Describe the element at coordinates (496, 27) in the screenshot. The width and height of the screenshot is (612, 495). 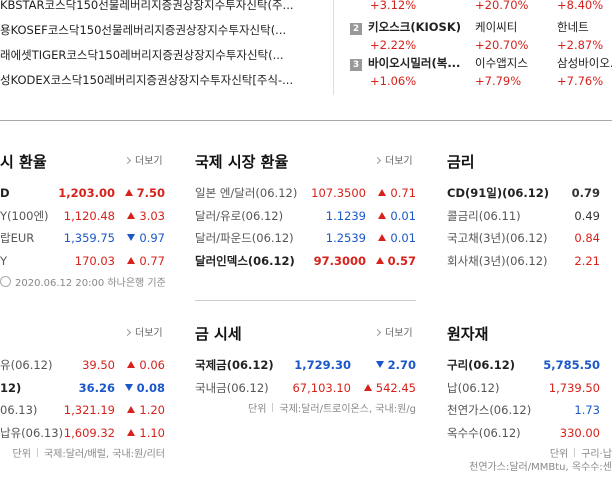
I see `theme-name: 케이씨티` at that location.